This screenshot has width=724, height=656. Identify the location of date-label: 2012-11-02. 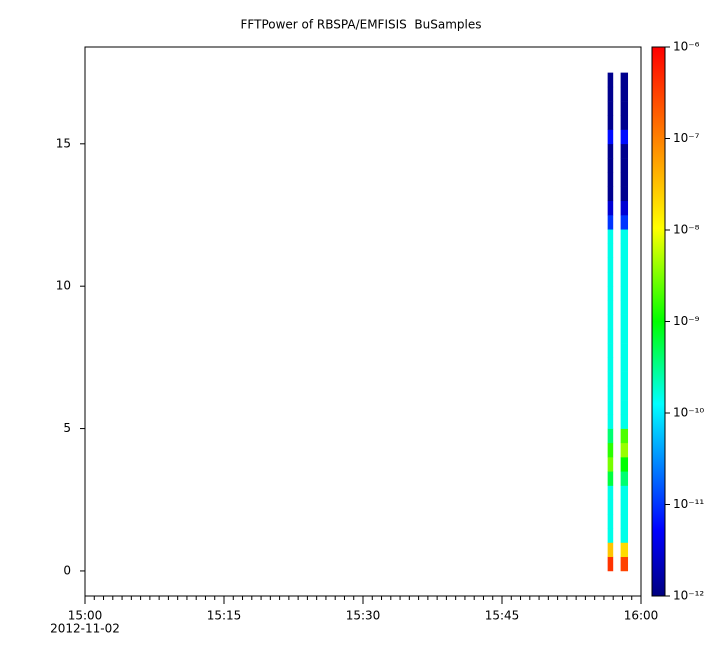
(85, 629).